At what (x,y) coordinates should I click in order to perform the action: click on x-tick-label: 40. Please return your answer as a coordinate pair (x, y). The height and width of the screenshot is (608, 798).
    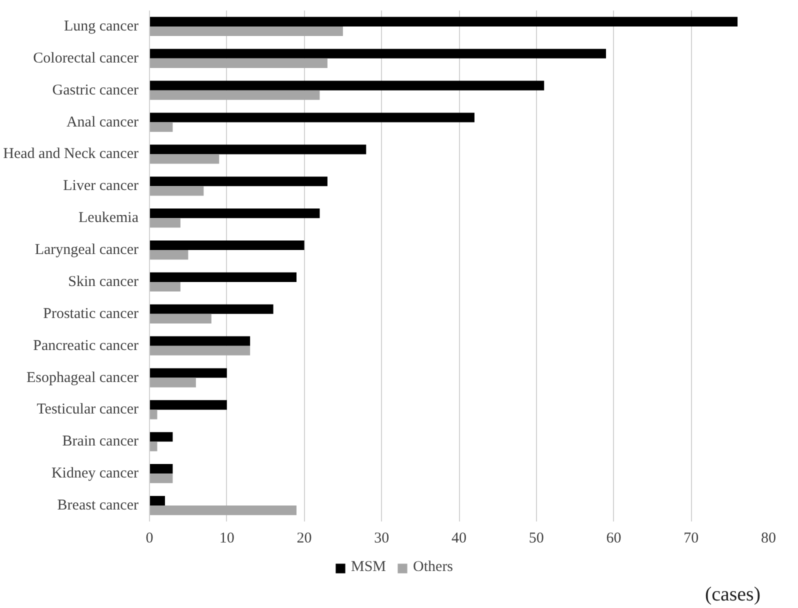
    Looking at the image, I should click on (459, 538).